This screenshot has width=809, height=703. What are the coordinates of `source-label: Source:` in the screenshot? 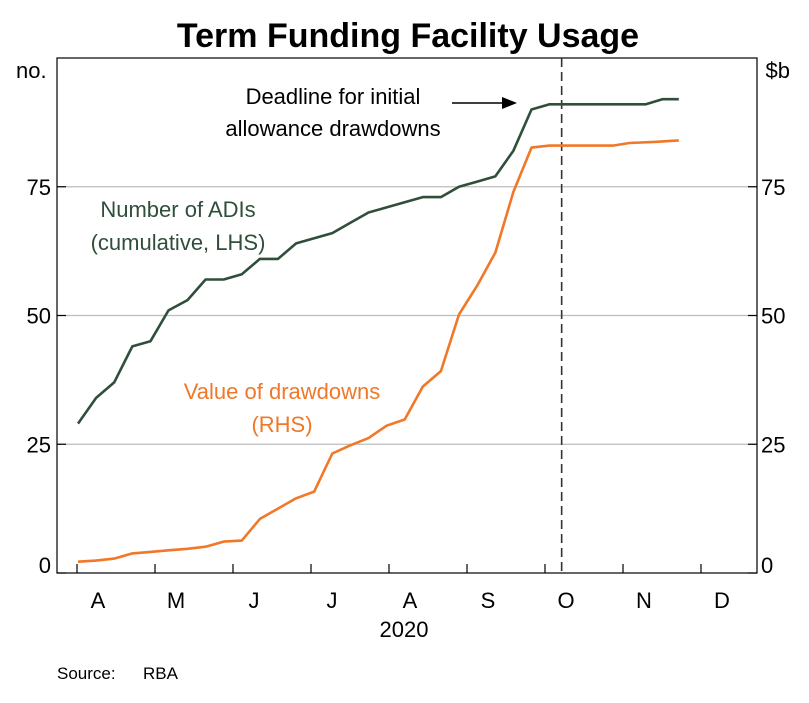 It's located at (86, 673).